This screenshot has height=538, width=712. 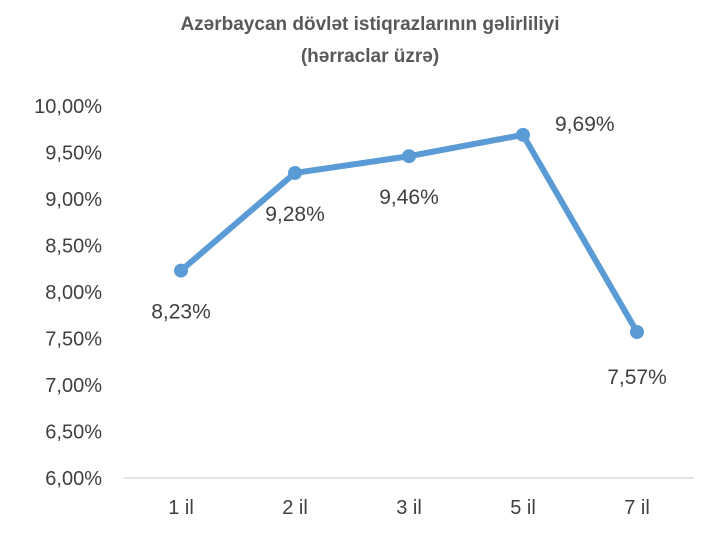 I want to click on y-tick-label: 8,00%, so click(x=73, y=293).